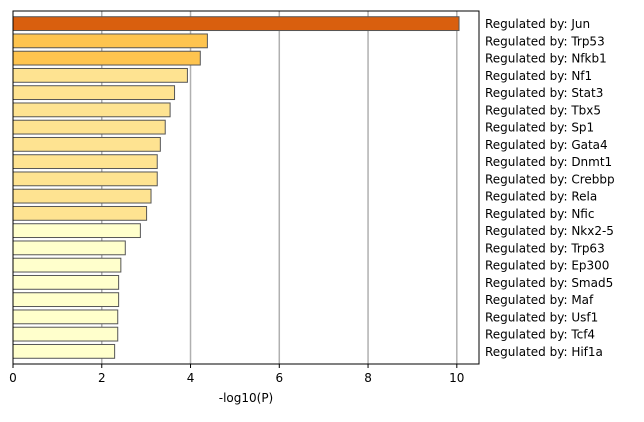  What do you see at coordinates (539, 214) in the screenshot?
I see `category-label: Regulated by: Nfic` at bounding box center [539, 214].